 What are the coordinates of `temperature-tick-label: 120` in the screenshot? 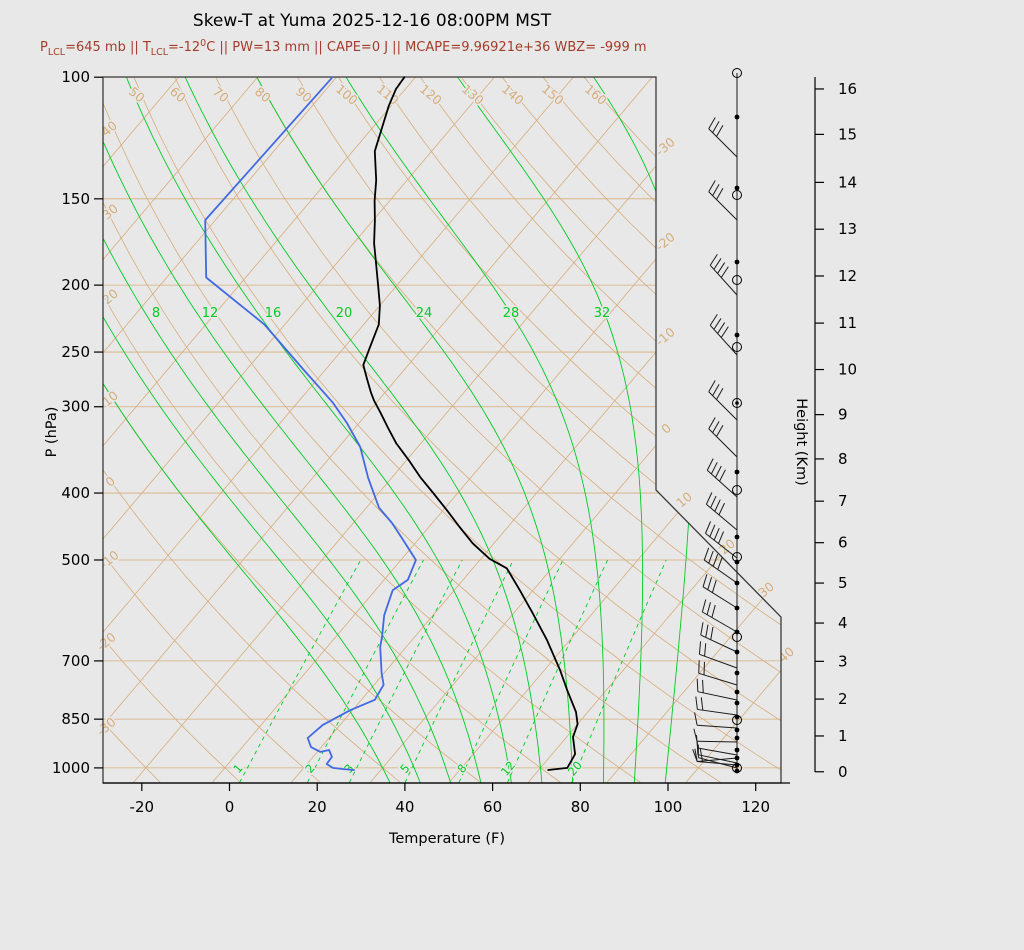 It's located at (755, 807).